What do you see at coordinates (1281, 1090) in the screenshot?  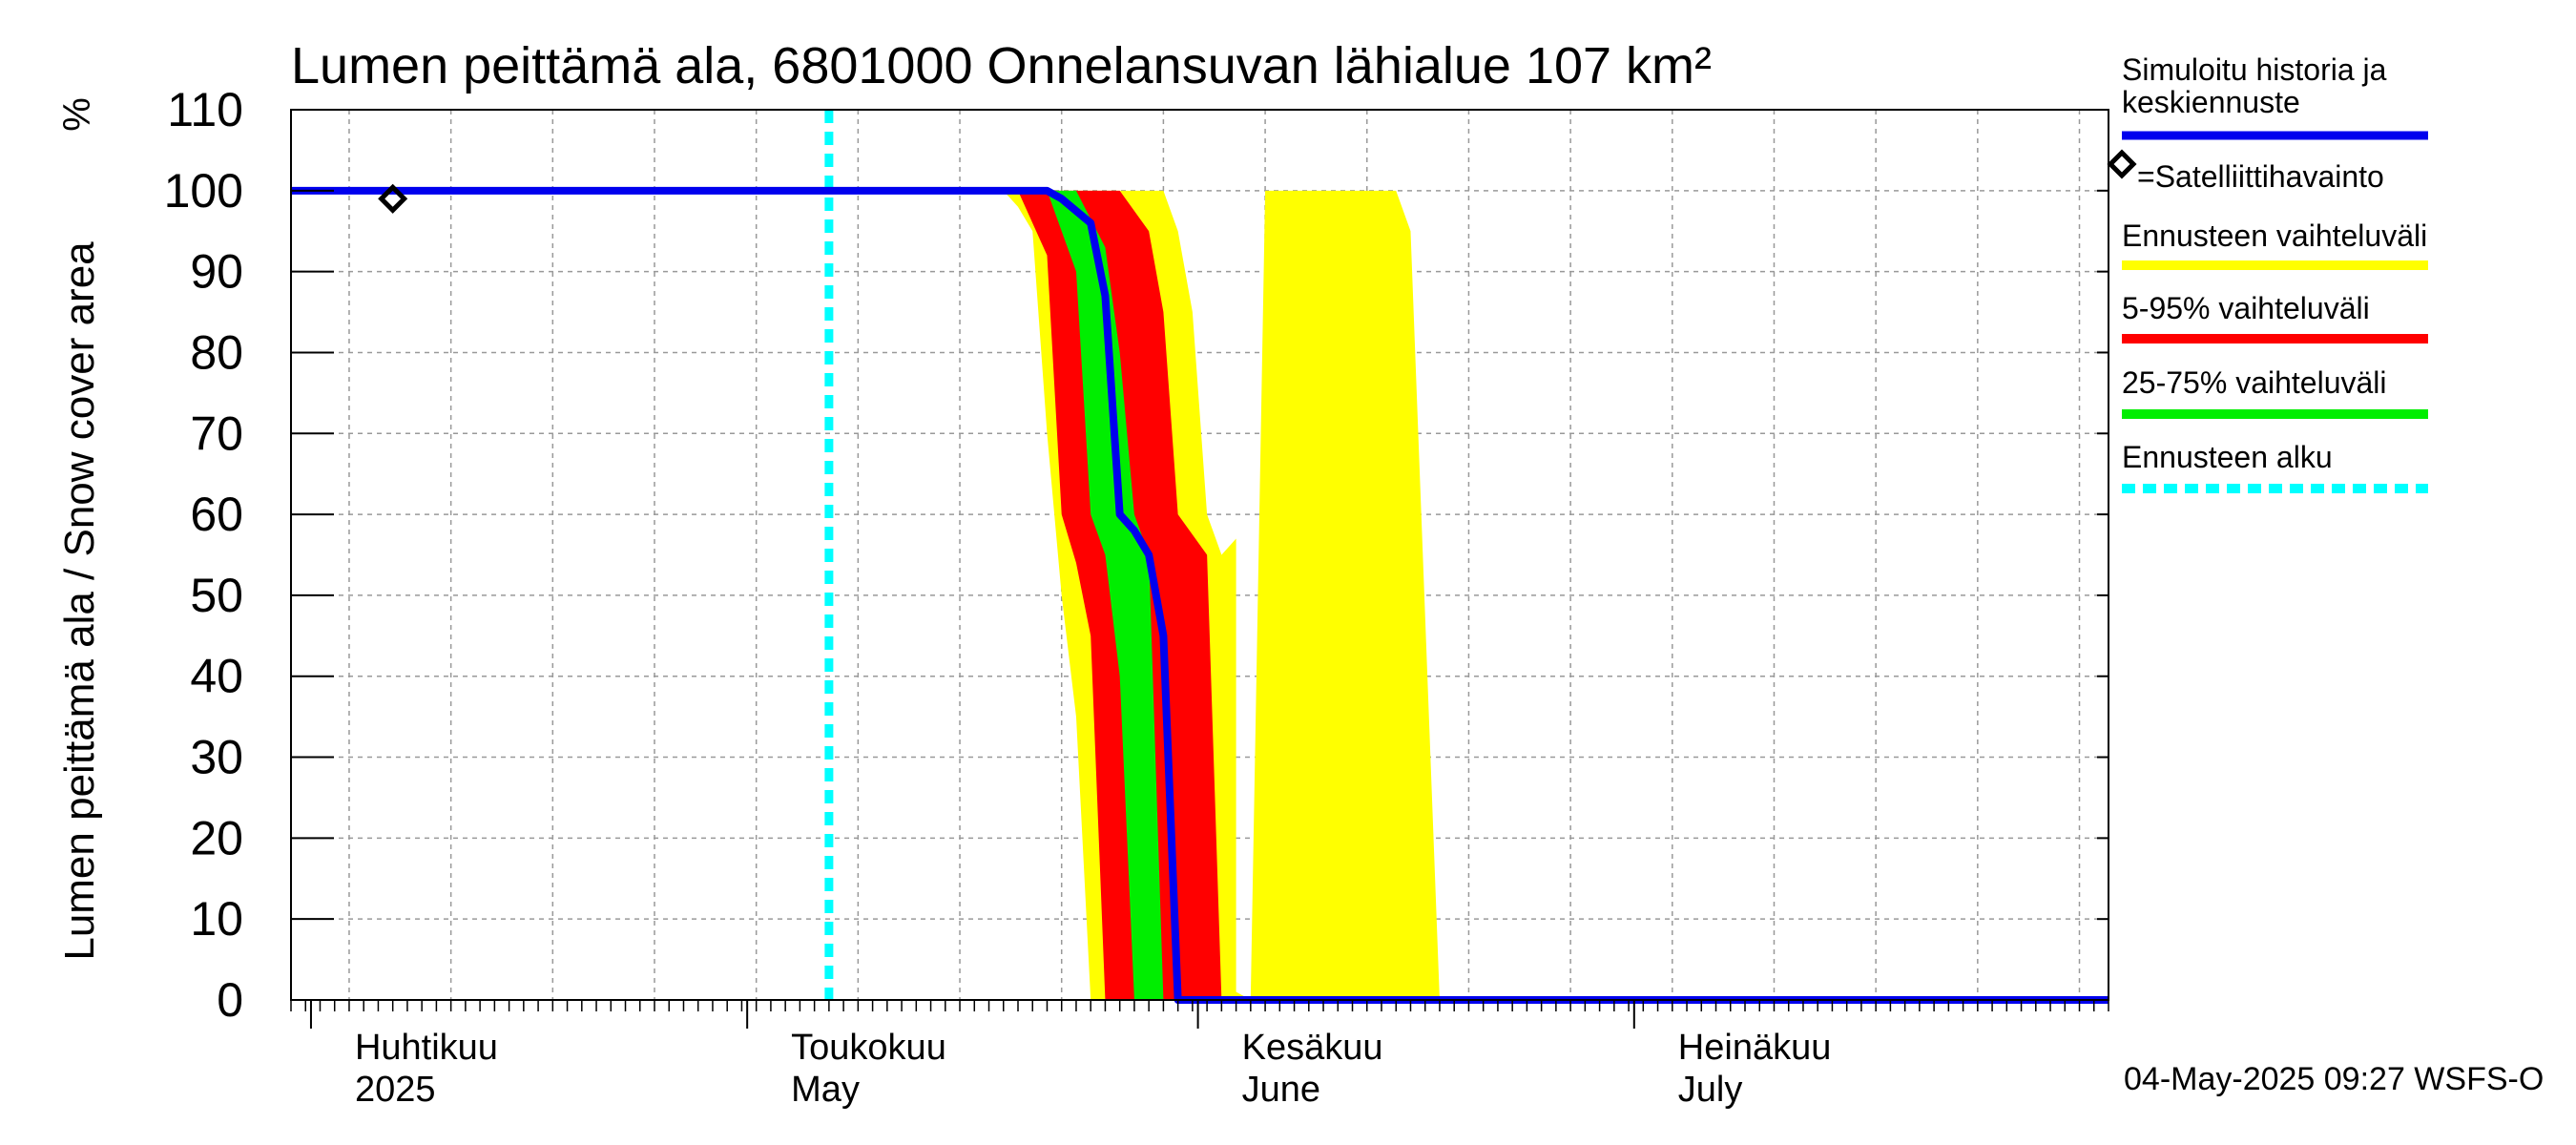 I see `x-month-label-en: June` at bounding box center [1281, 1090].